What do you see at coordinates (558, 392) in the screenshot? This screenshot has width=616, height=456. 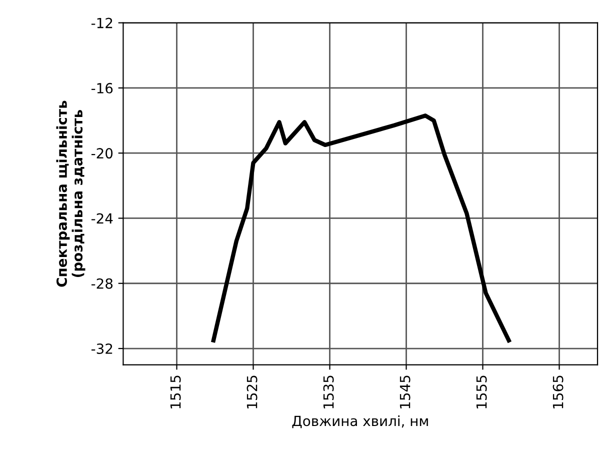 I see `x-tick-label: 1565` at bounding box center [558, 392].